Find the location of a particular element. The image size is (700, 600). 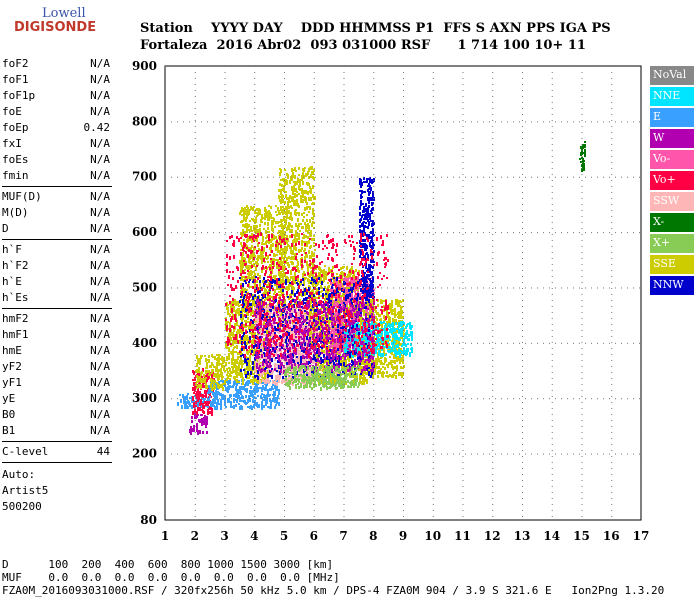

param-name: MUF(D) is located at coordinates (22, 196).